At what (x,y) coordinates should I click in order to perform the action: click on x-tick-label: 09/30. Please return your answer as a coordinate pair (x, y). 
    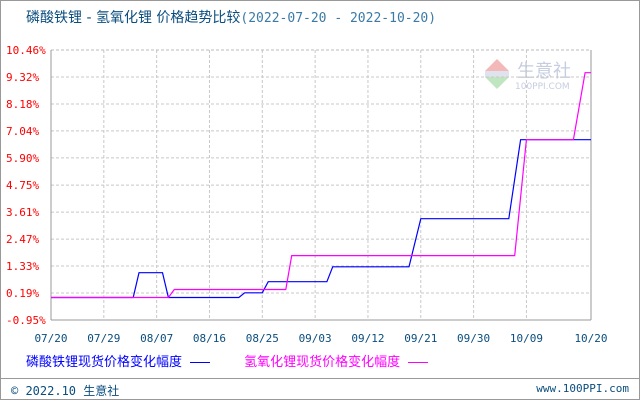
    Looking at the image, I should click on (473, 338).